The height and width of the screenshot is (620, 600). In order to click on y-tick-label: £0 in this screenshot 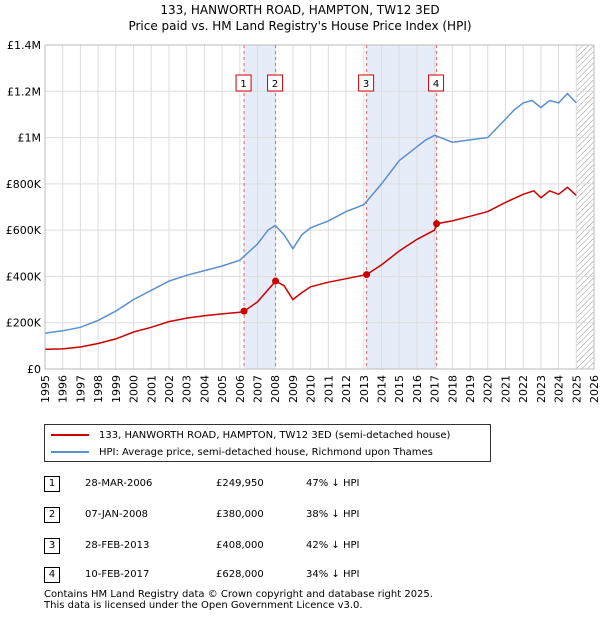, I will do `click(34, 369)`.